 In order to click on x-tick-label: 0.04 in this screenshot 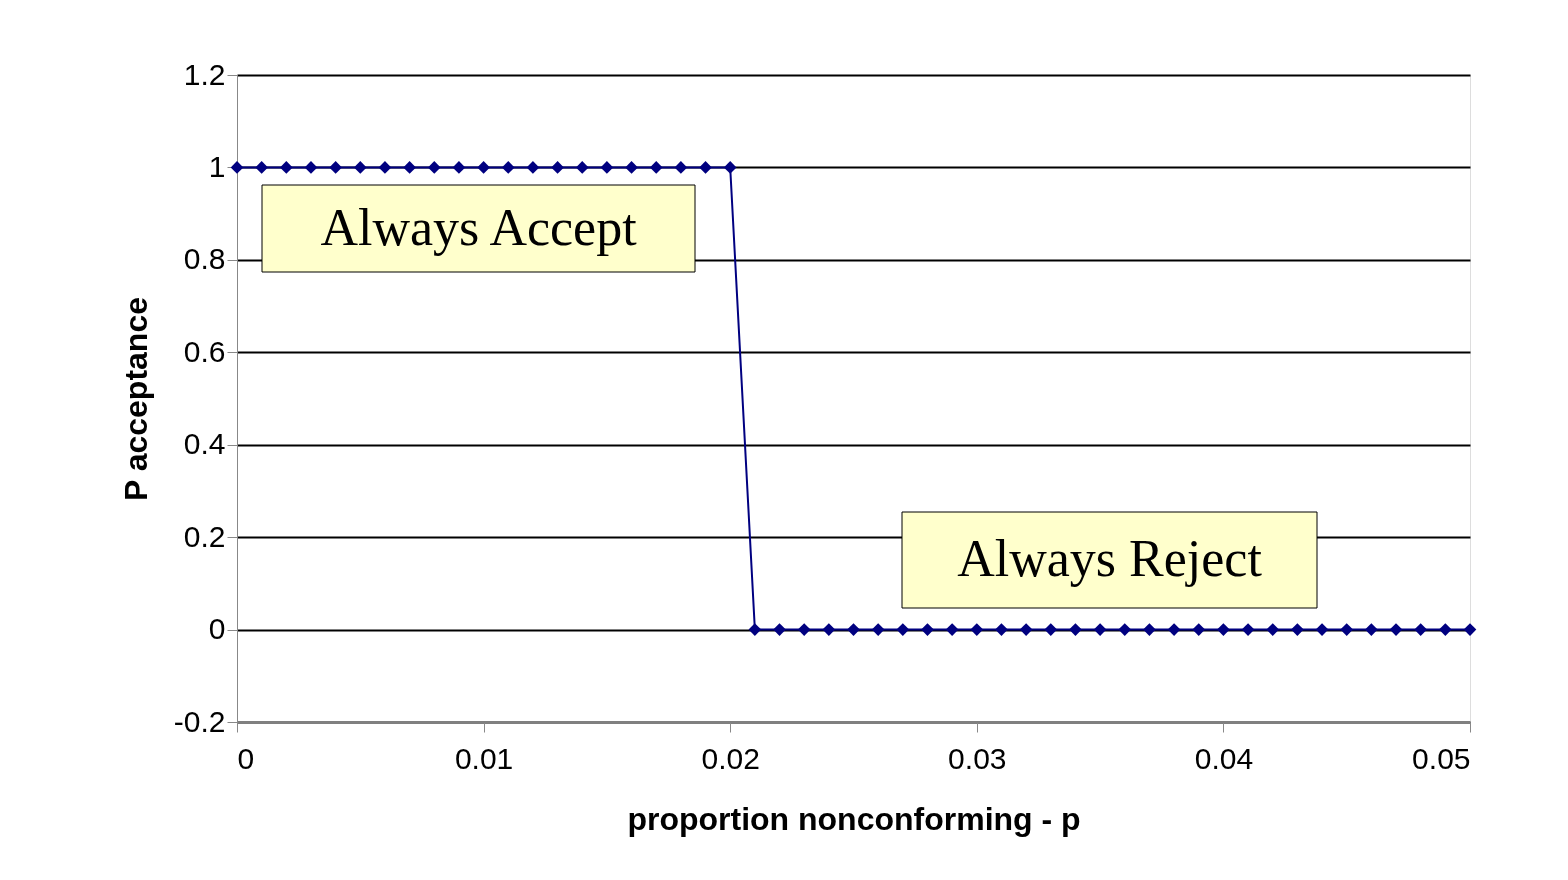, I will do `click(1224, 758)`.